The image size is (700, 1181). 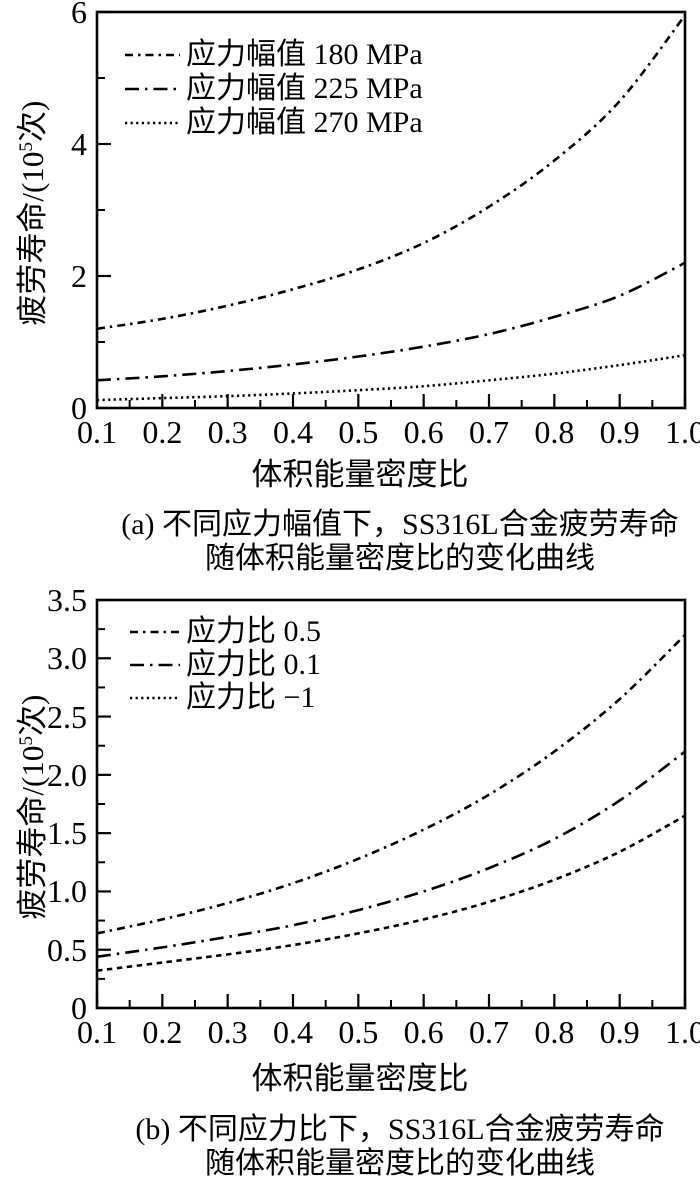 I want to click on y-tick-label-b: 0, so click(x=79, y=1008).